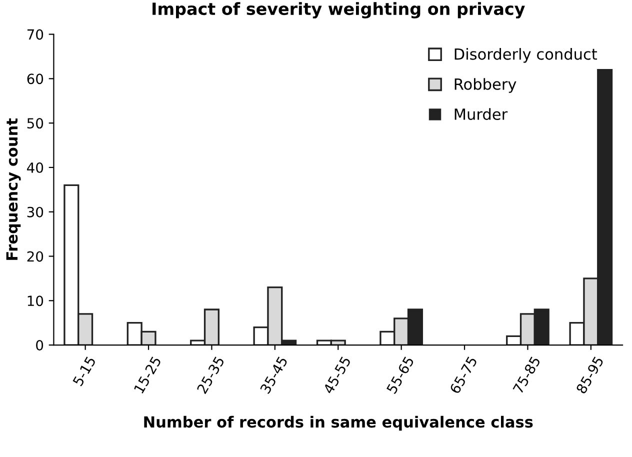 This screenshot has height=457, width=632. I want to click on y-tick-label: 20, so click(35, 256).